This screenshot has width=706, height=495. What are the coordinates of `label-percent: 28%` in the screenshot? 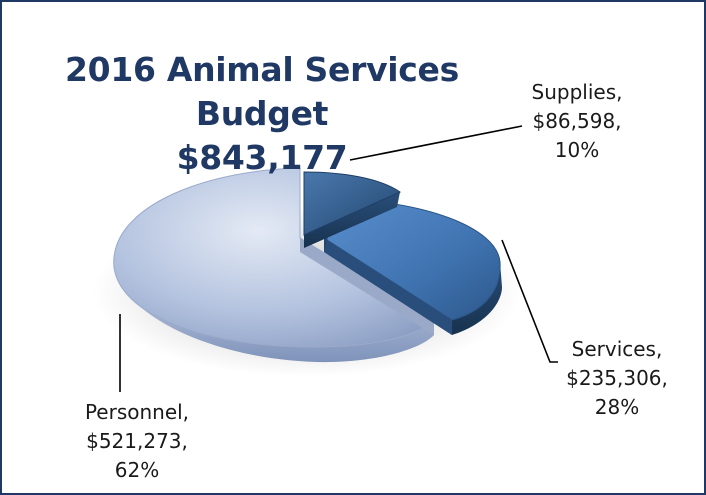 It's located at (617, 407).